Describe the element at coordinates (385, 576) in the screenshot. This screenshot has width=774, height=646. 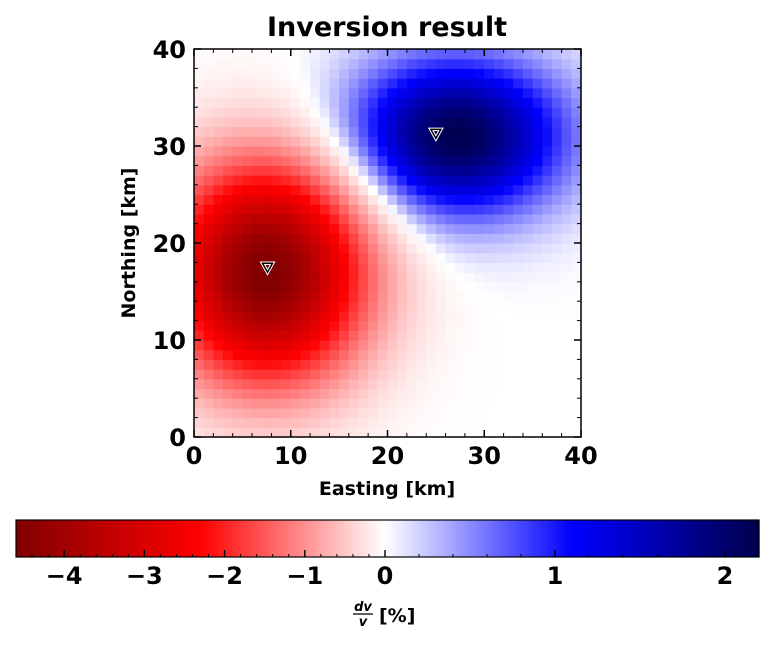
I see `colorbar-tick-label: 0` at that location.